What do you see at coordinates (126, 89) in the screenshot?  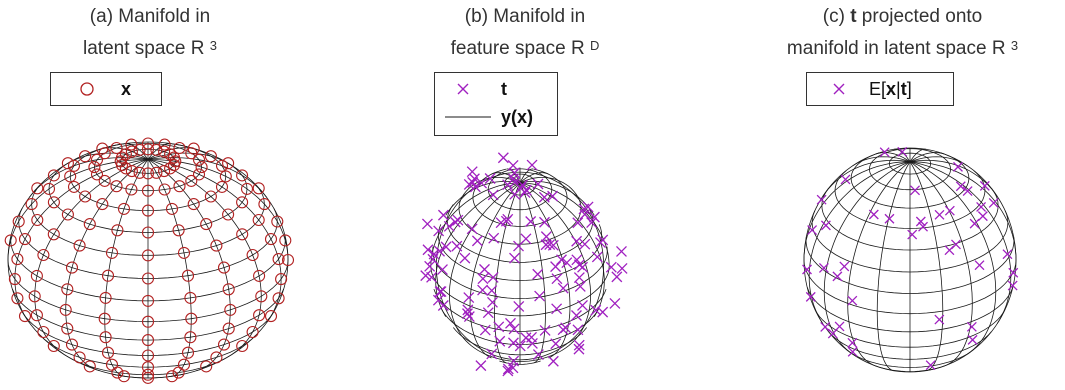 I see `legend-label-x: x` at bounding box center [126, 89].